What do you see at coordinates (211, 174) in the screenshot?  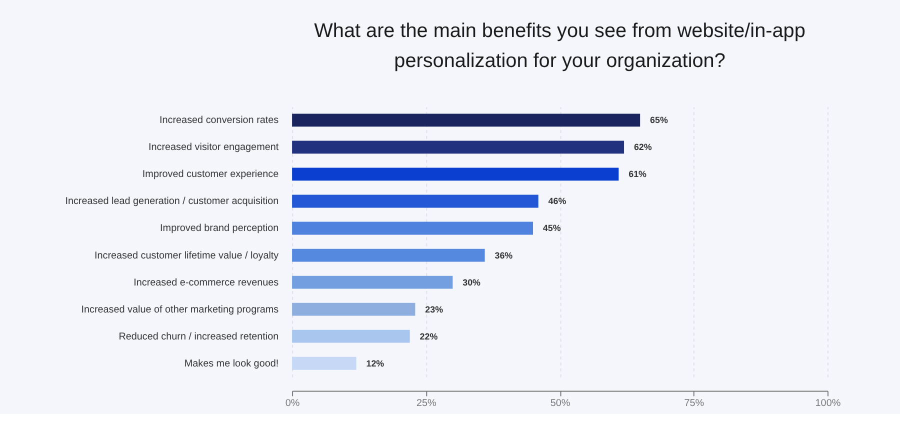 I see `y-tick-label: Improved customer experience` at bounding box center [211, 174].